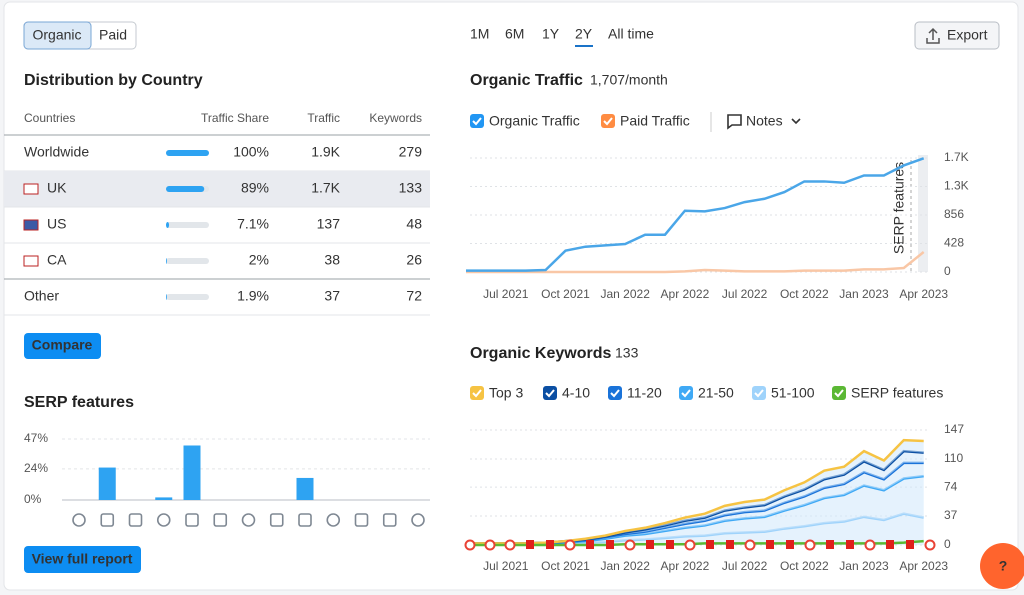 The image size is (1024, 595). I want to click on traffic-value: 37, so click(332, 296).